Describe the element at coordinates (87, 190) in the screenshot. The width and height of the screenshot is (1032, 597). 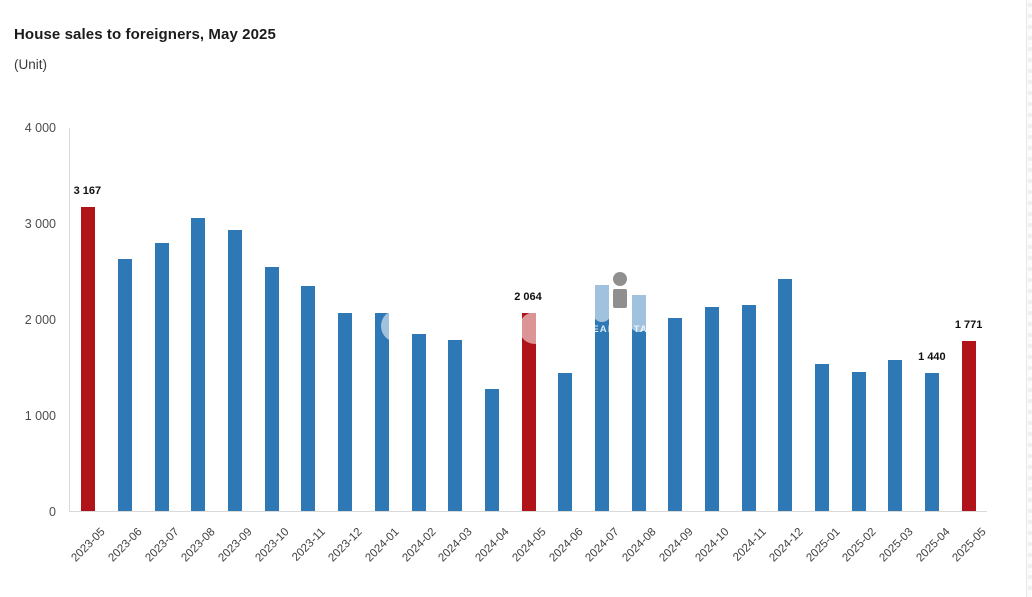
I see `bar-value-label: 3 167` at that location.